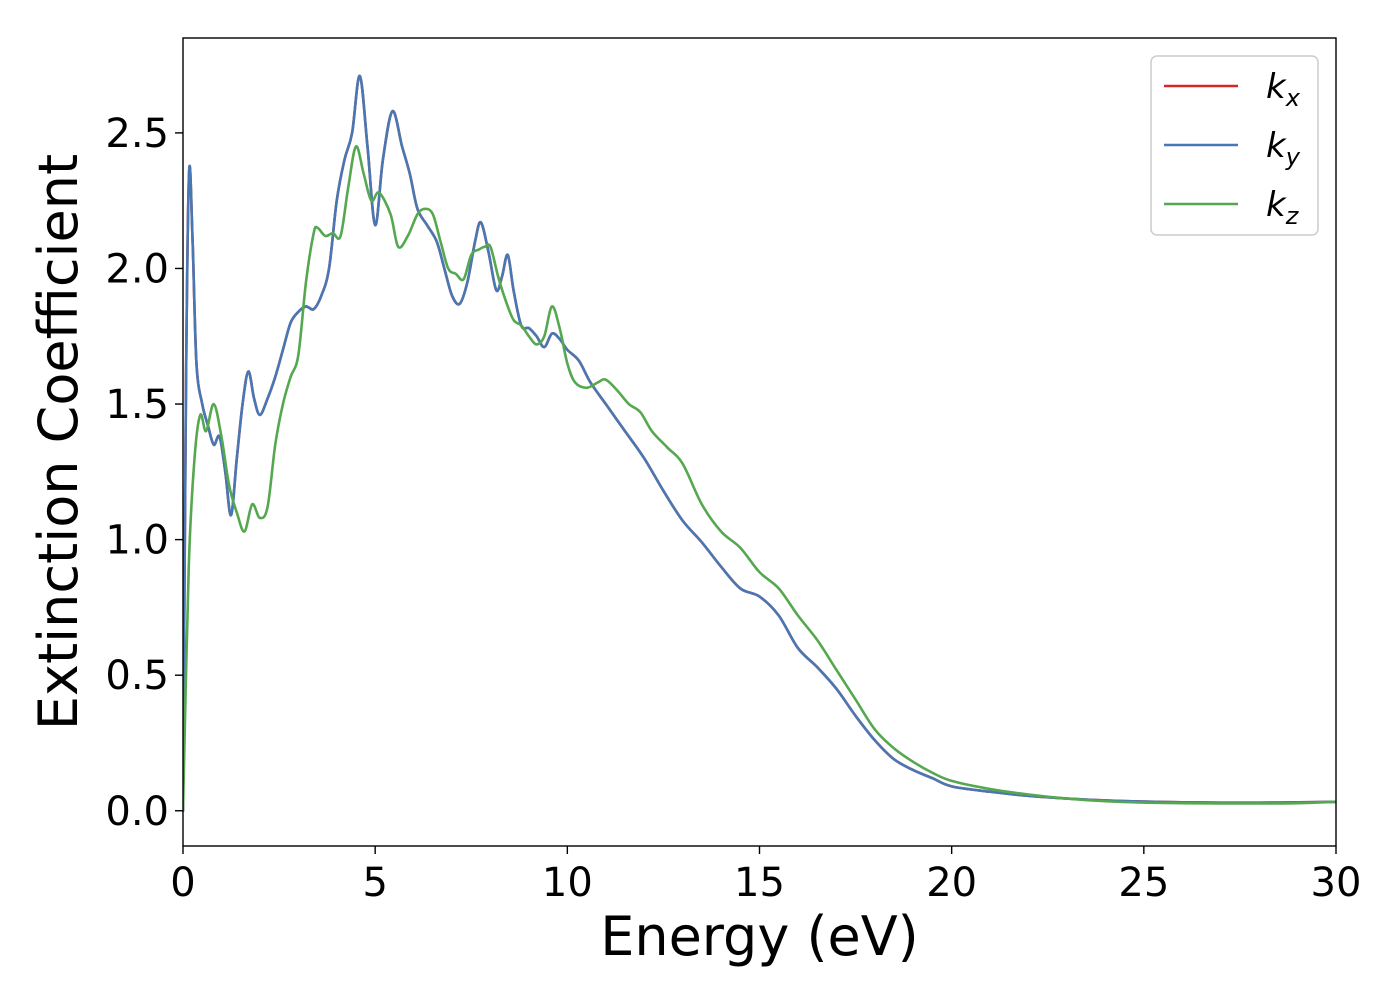 This screenshot has width=1400, height=1000. I want to click on y-tick-label: 1.0, so click(137, 541).